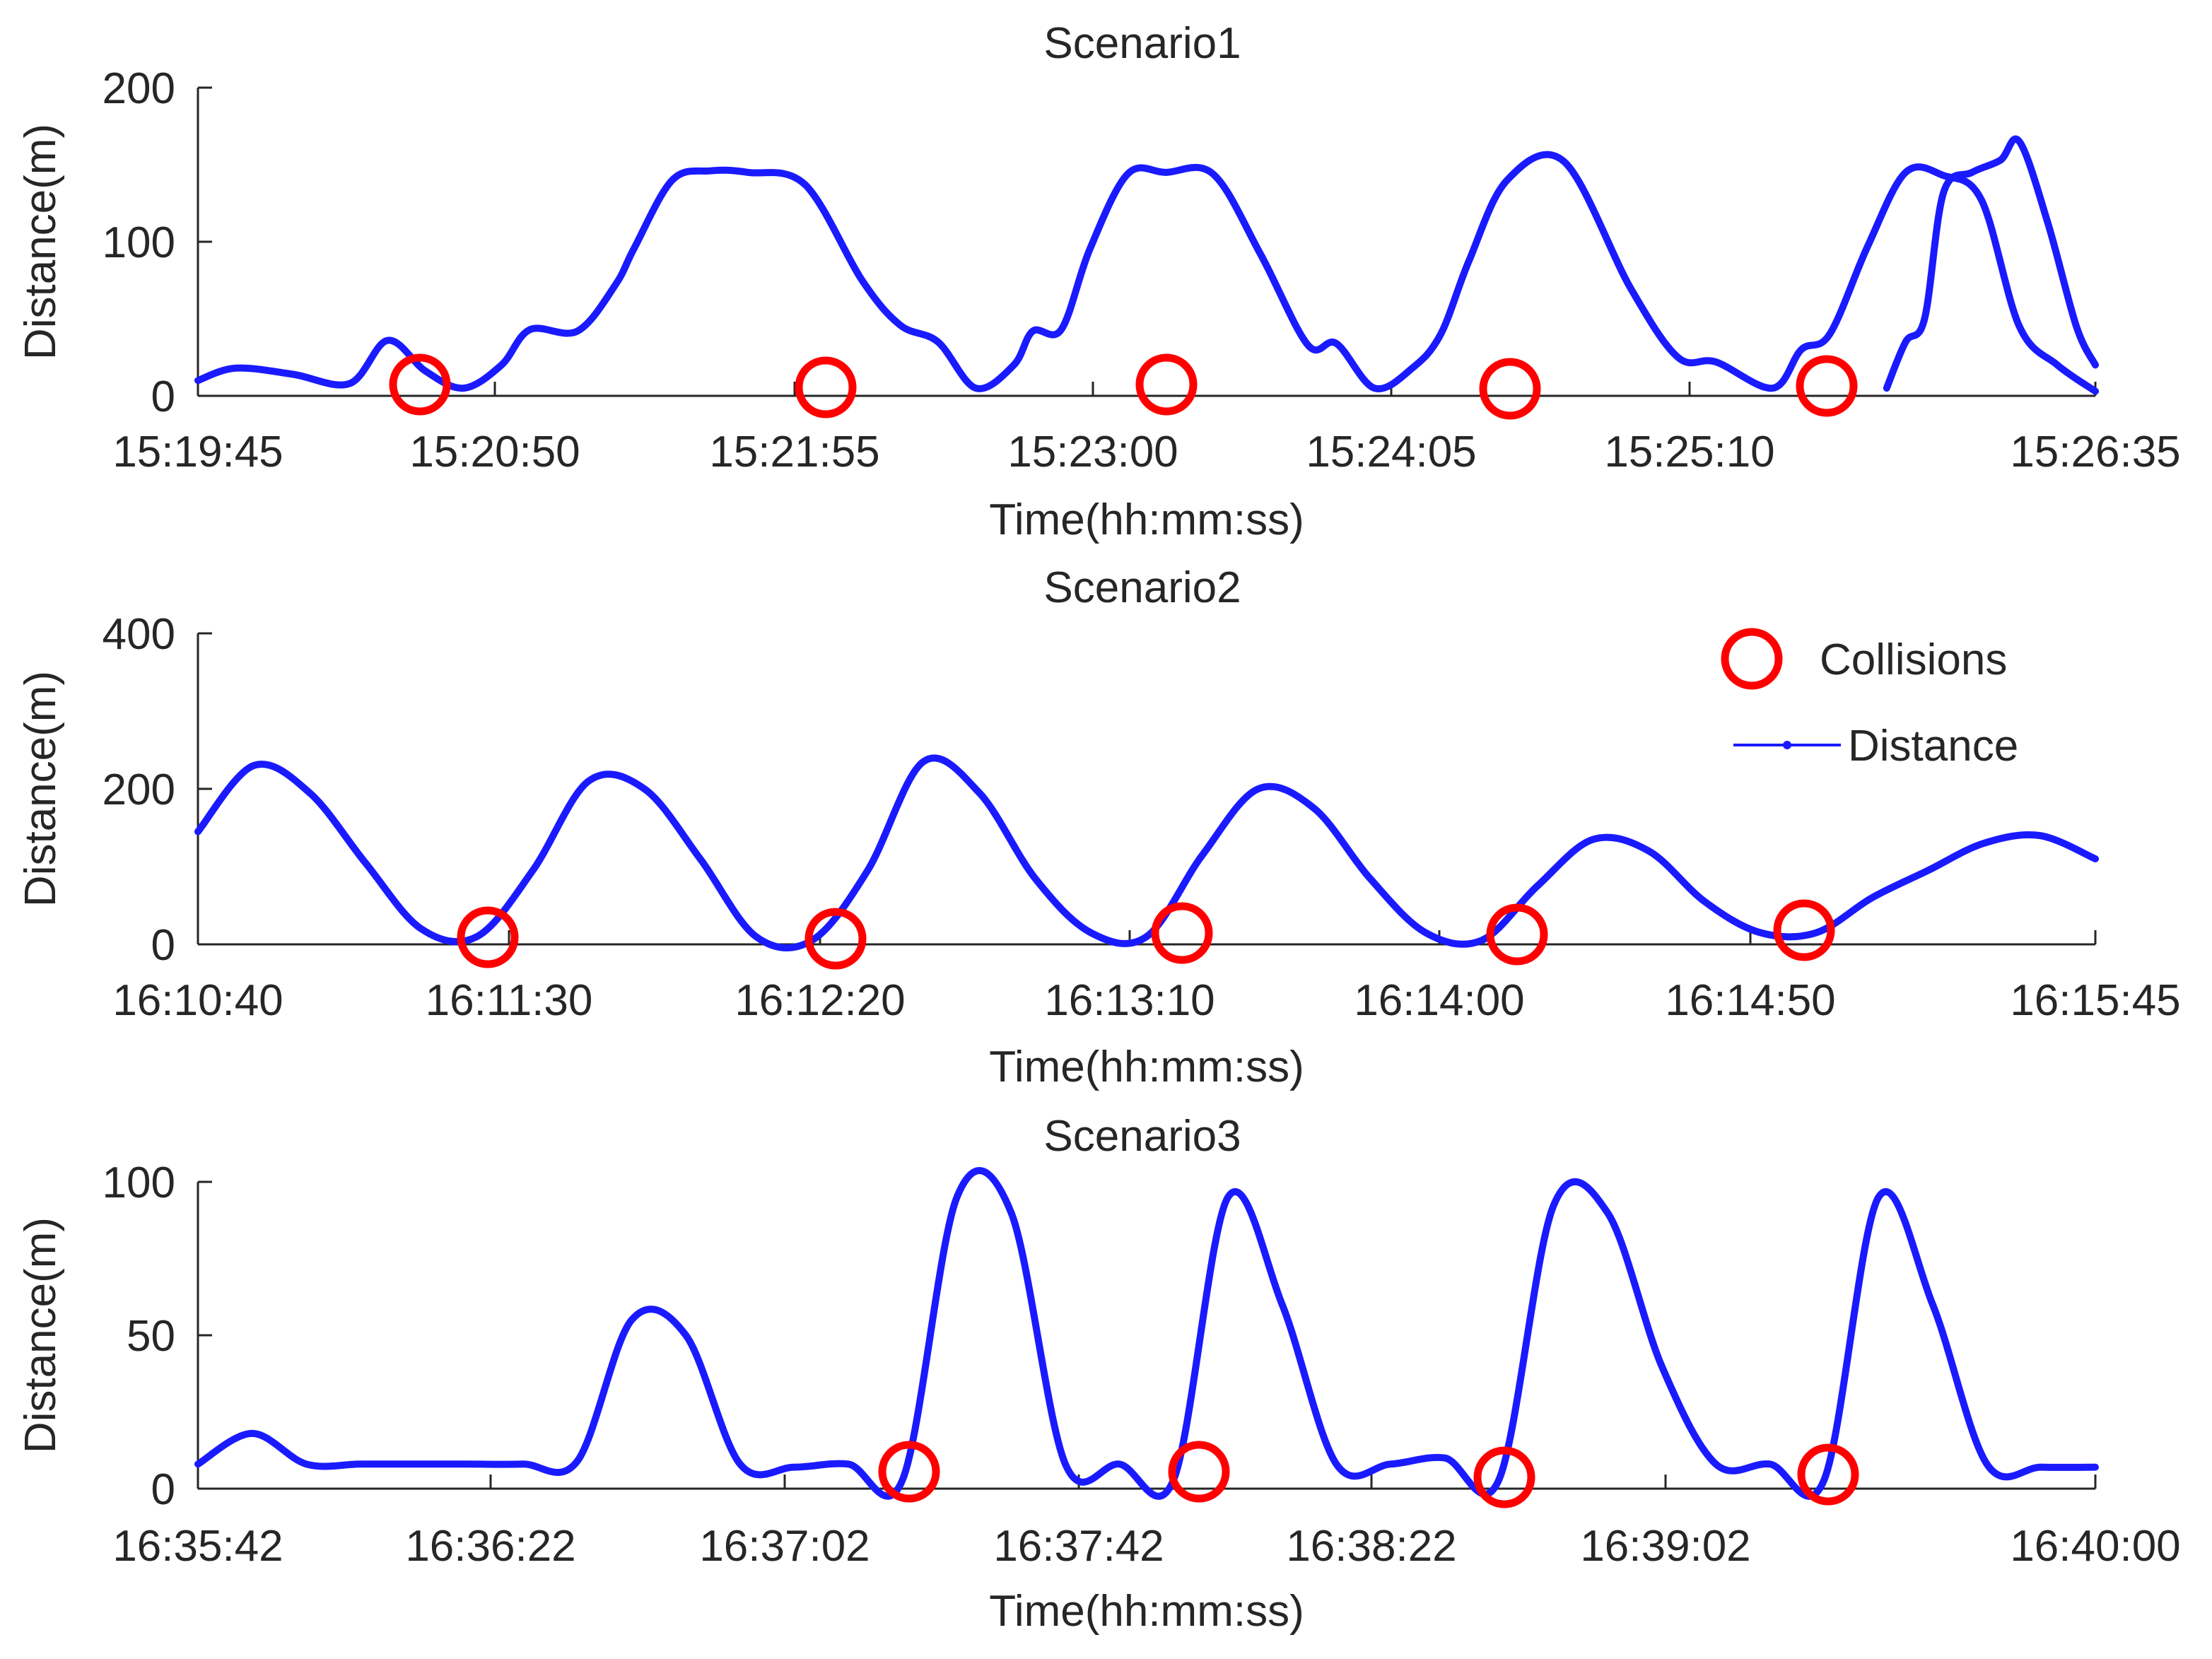 Image resolution: width=2212 pixels, height=1659 pixels. Describe the element at coordinates (509, 1000) in the screenshot. I see `x-tick-label: 16:11:30` at that location.